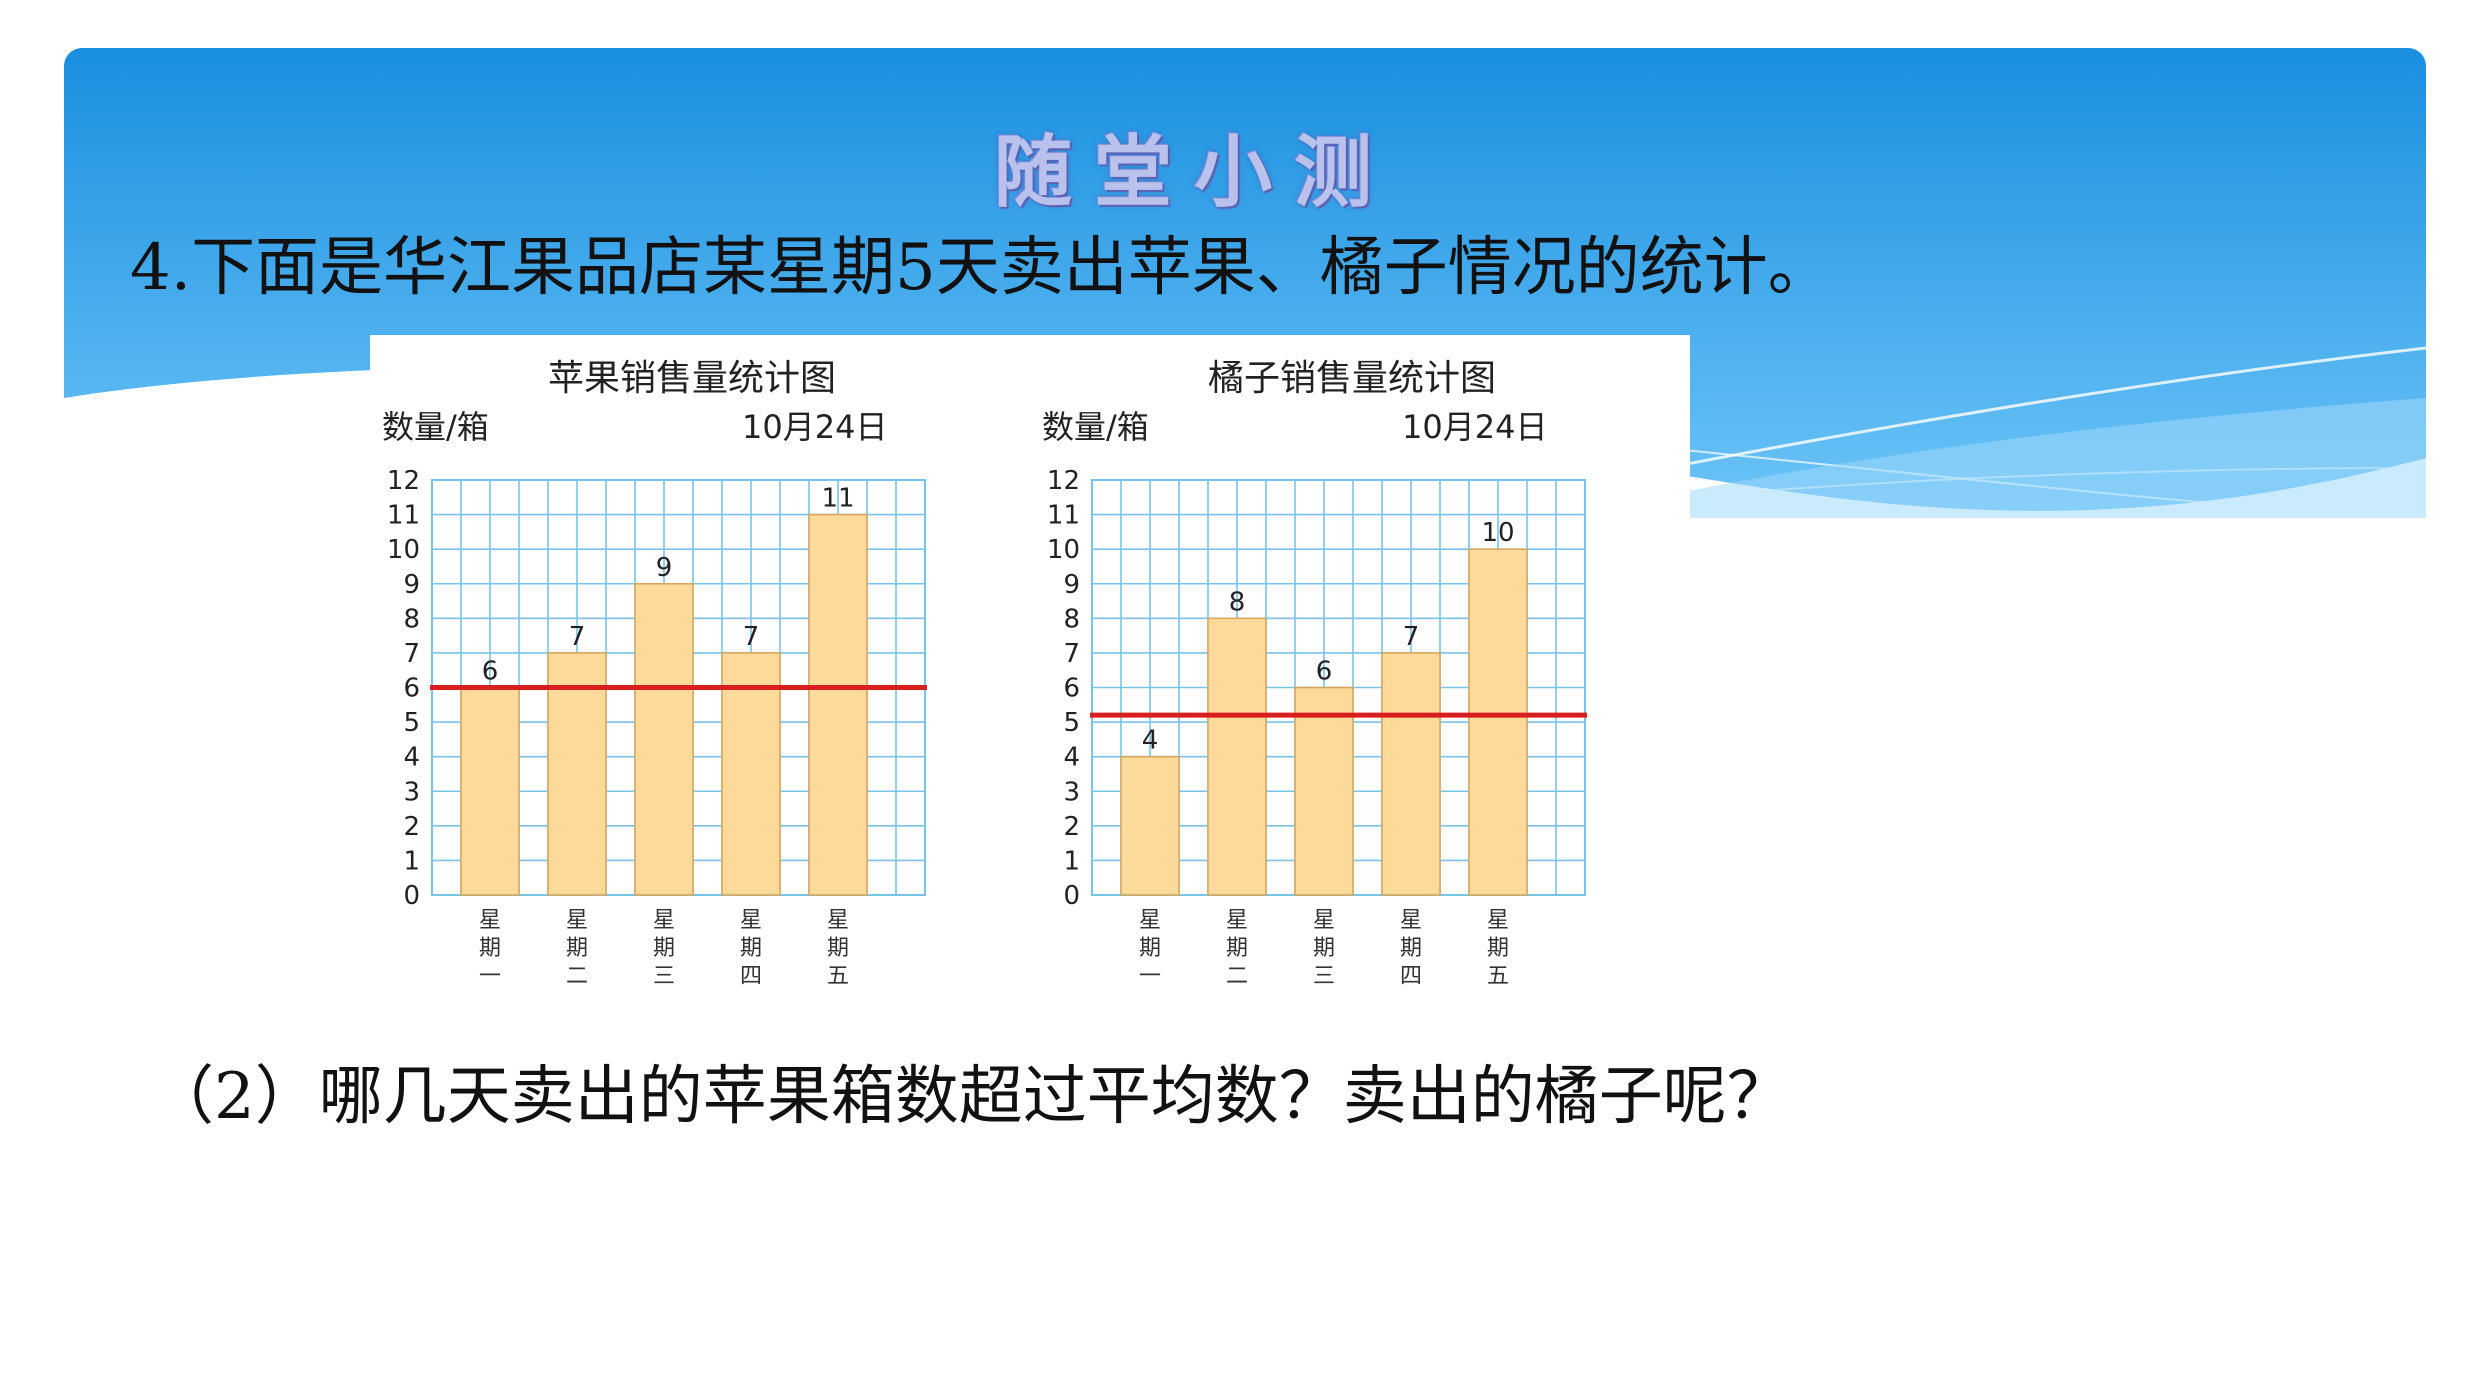  What do you see at coordinates (1352, 378) in the screenshot?
I see `chart-title: 橘子销售量统计图` at bounding box center [1352, 378].